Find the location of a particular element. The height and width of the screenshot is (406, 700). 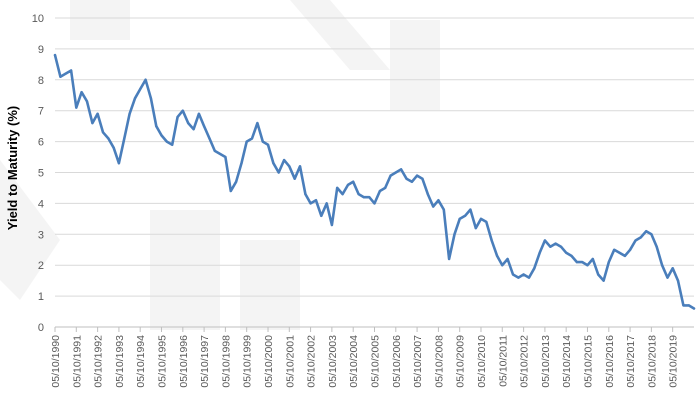

x-tick-label: 05/10/2019 is located at coordinates (674, 361).